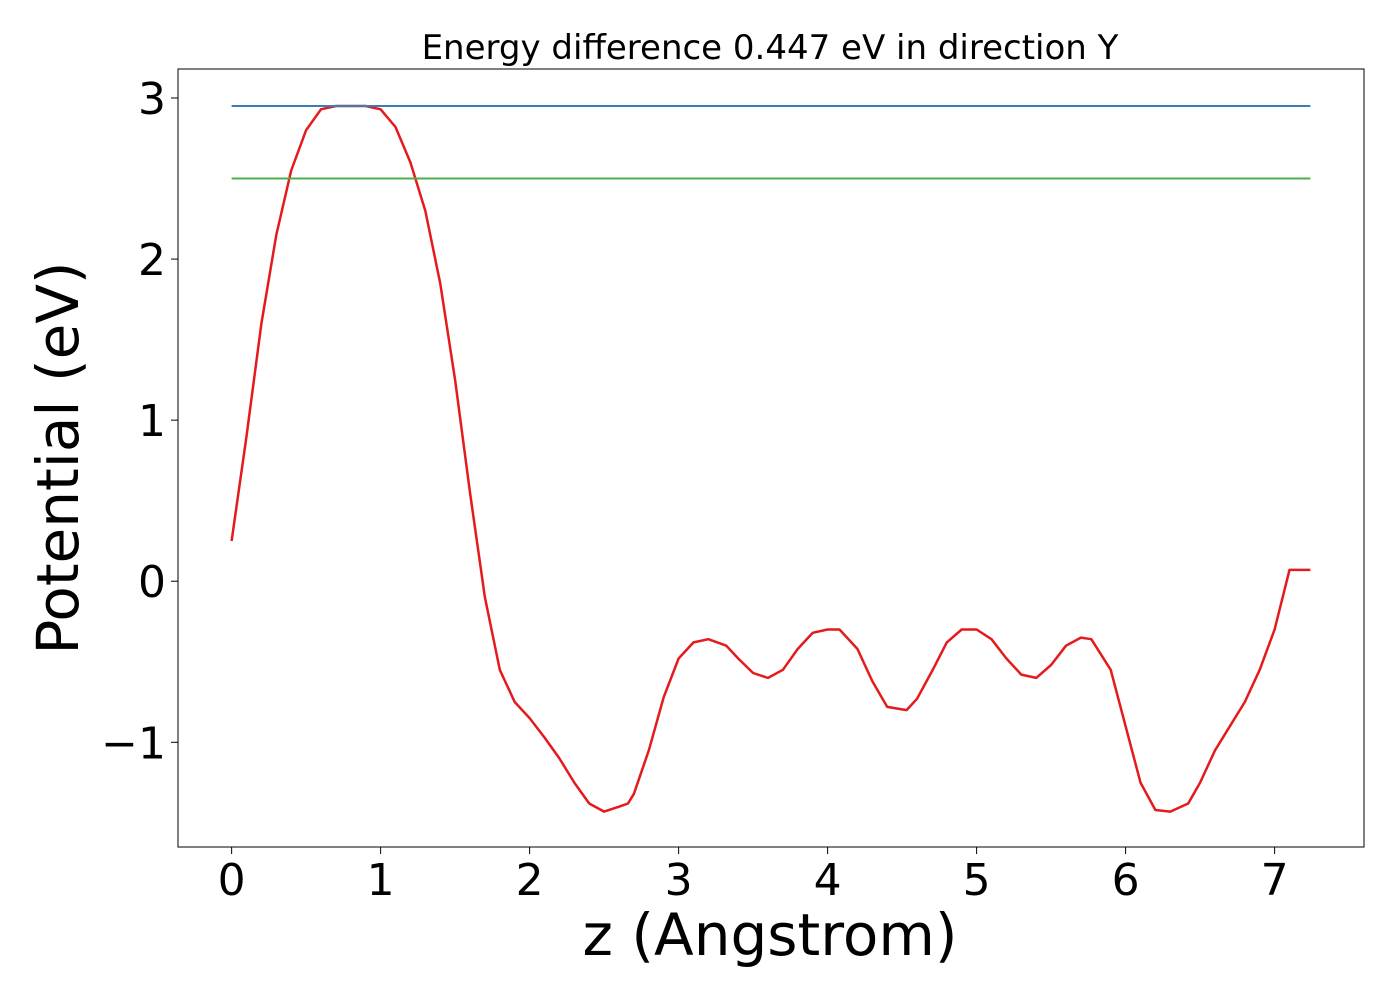 This screenshot has width=1400, height=1000. I want to click on y-tick-label: 3, so click(152, 99).